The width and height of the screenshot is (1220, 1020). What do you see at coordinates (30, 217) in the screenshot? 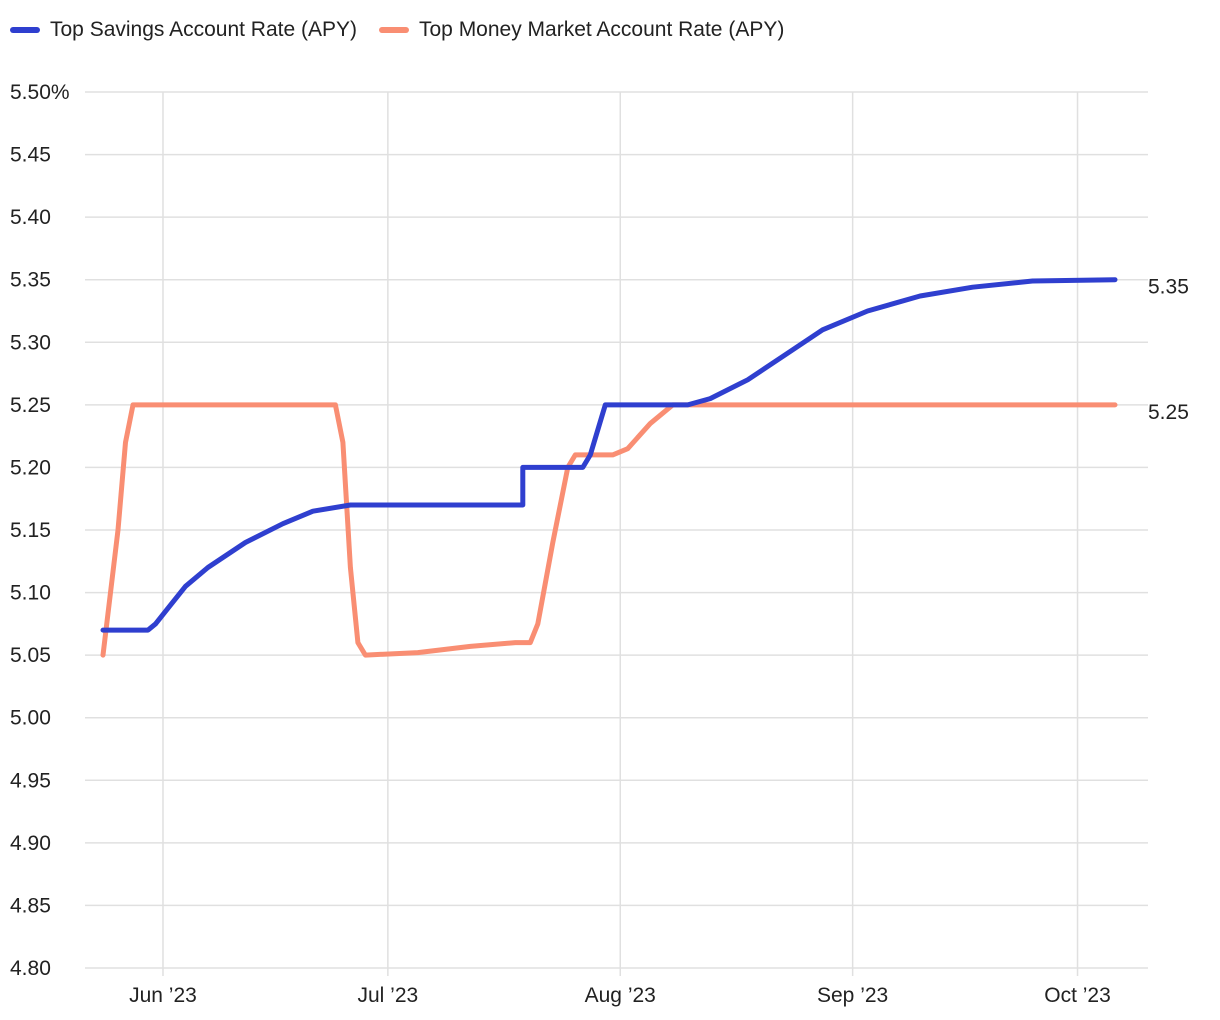
I see `y-tick-label: 5.40` at bounding box center [30, 217].